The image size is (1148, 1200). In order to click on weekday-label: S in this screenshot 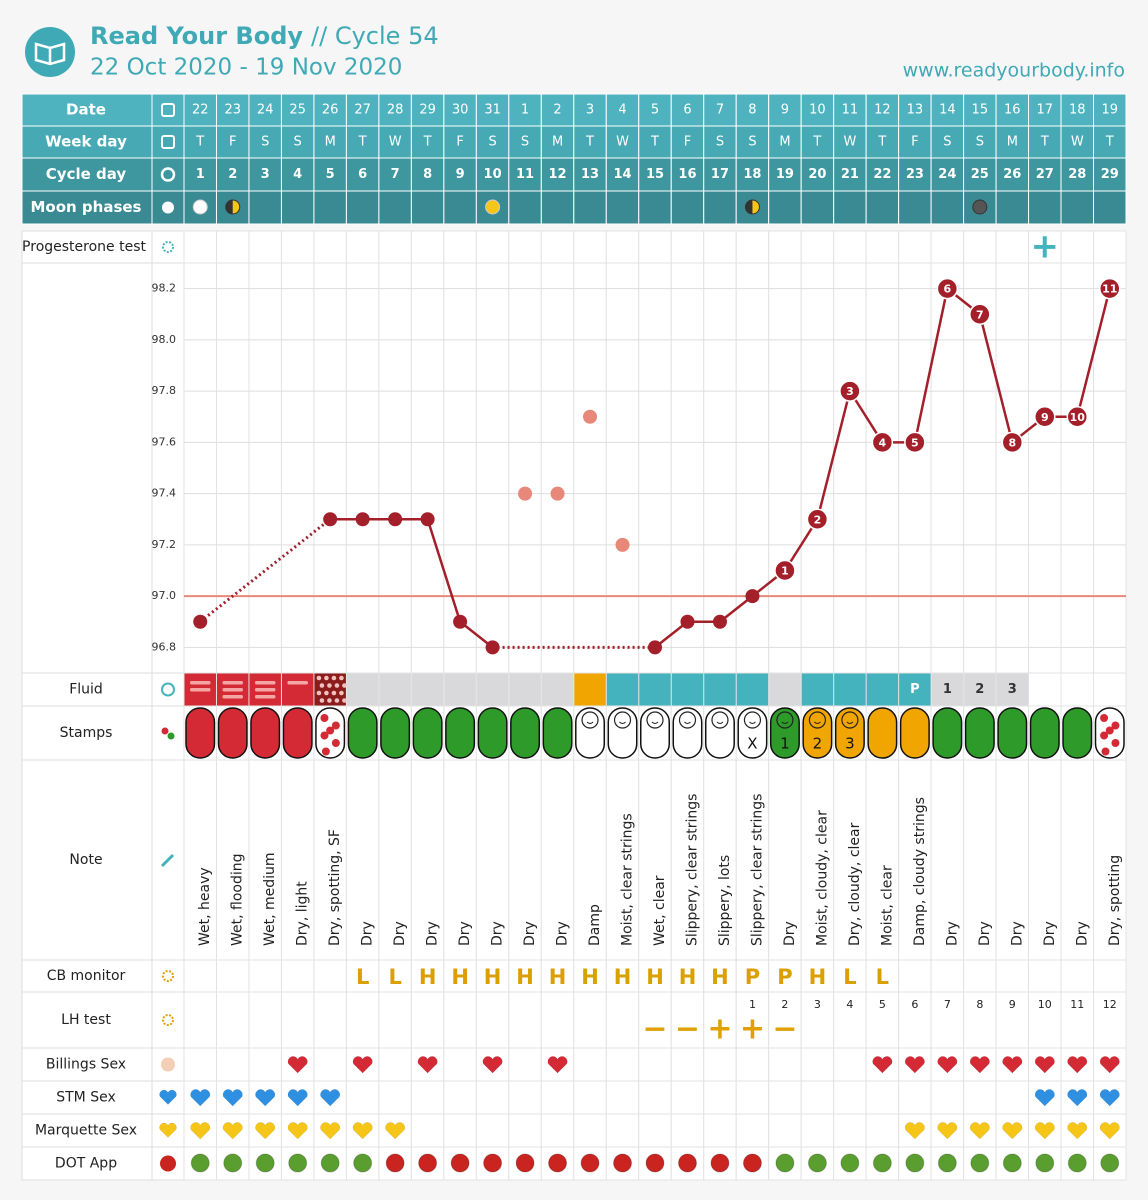, I will do `click(947, 142)`.